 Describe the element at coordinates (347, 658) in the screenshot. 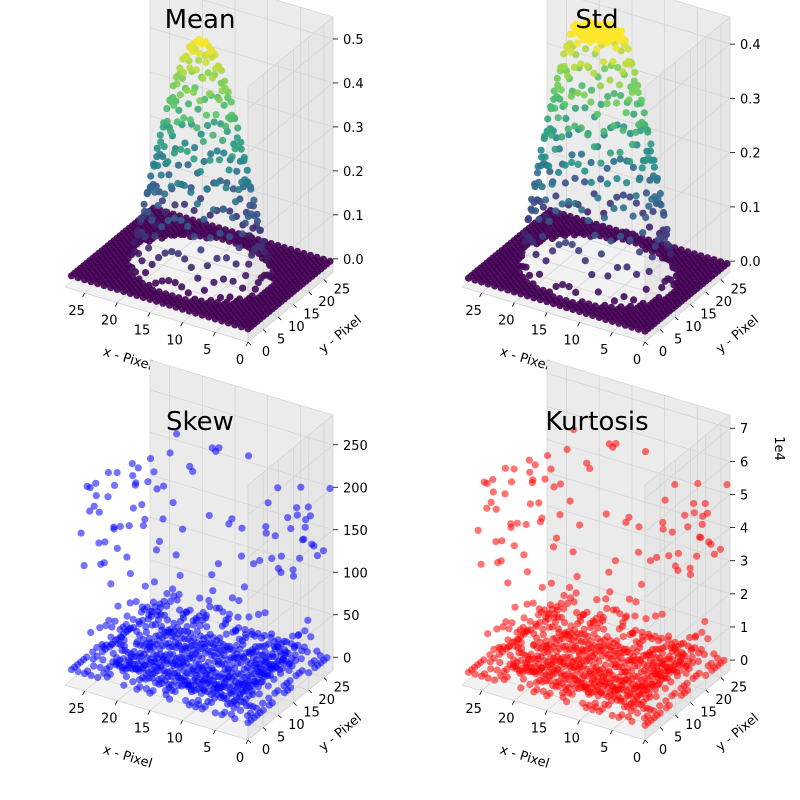

I see `z-tick-label: 0` at that location.